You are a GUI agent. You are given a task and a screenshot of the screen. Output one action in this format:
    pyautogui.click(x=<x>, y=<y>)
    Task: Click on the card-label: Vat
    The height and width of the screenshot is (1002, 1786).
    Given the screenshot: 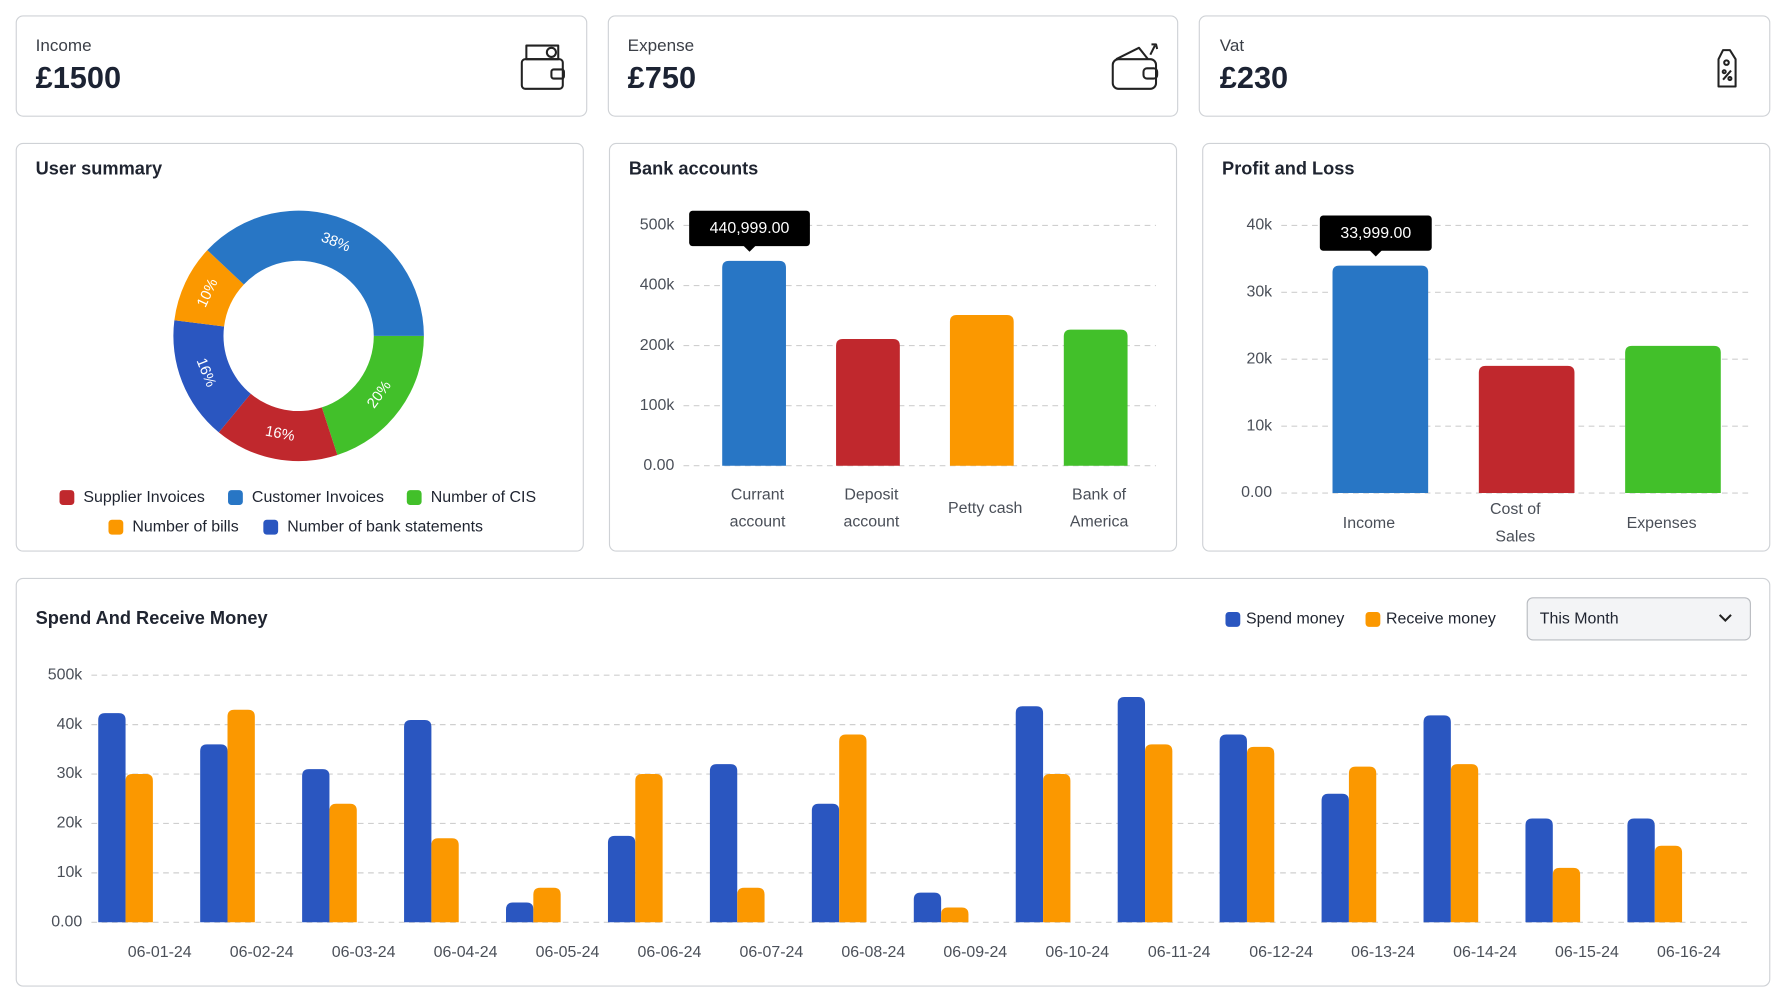 What is the action you would take?
    pyautogui.click(x=1232, y=45)
    